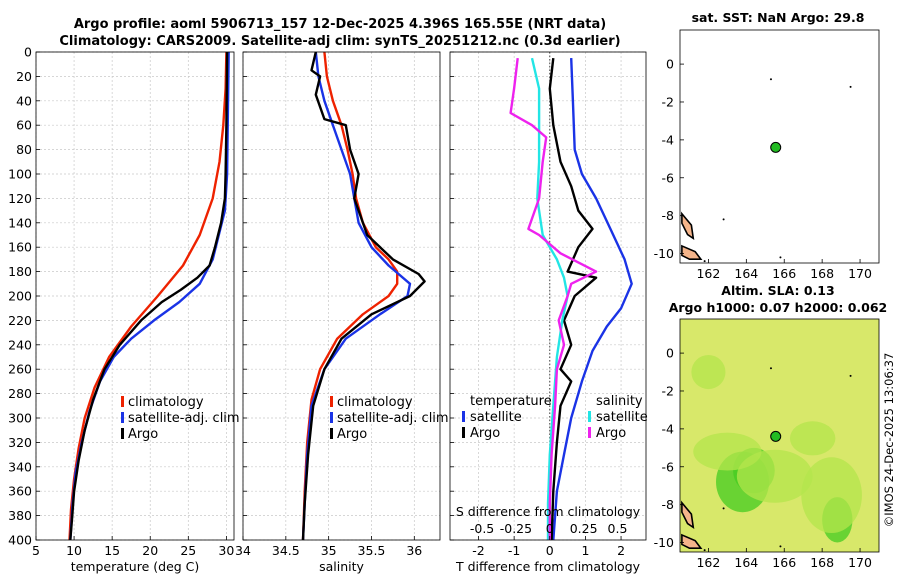 The image size is (900, 580). What do you see at coordinates (463, 432) in the screenshot?
I see `legend-temp-argo-swatch` at bounding box center [463, 432].